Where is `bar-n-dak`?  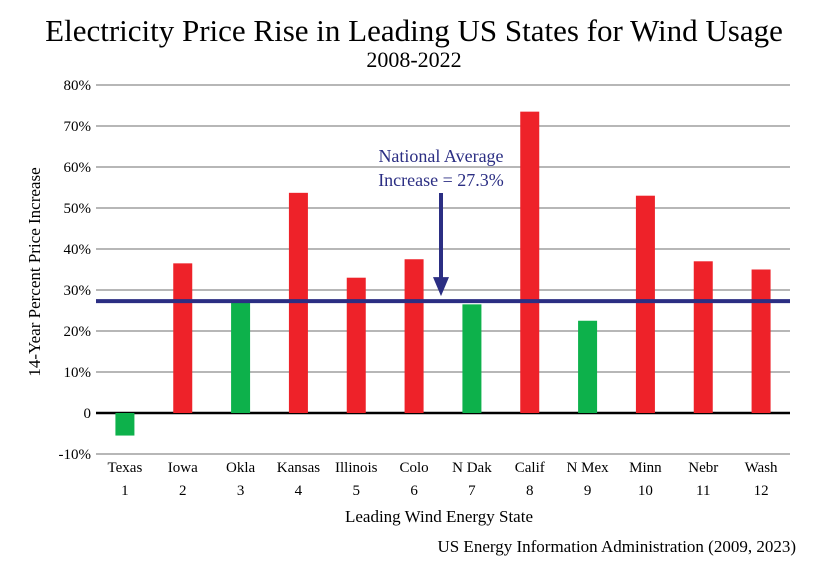
bar-n-dak is located at coordinates (472, 358).